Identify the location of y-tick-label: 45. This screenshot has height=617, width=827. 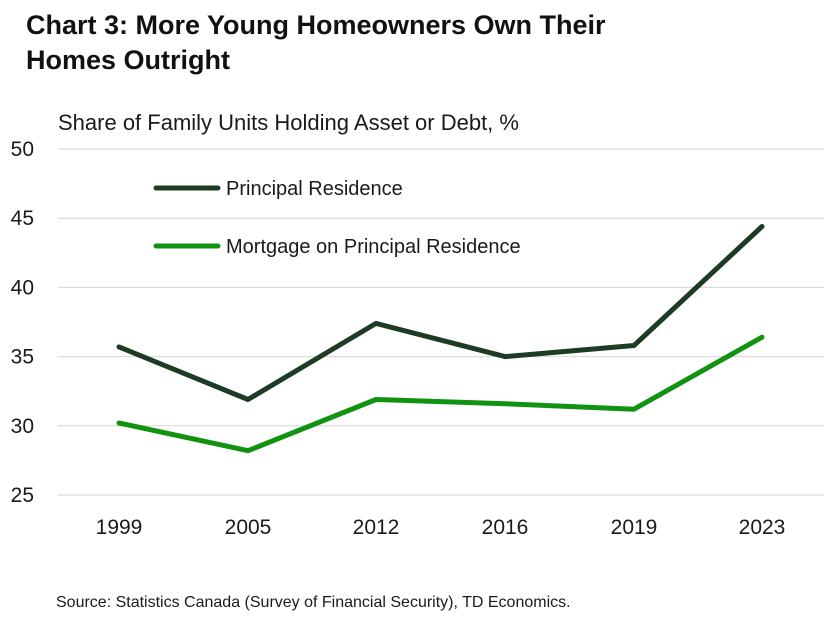
(22, 218).